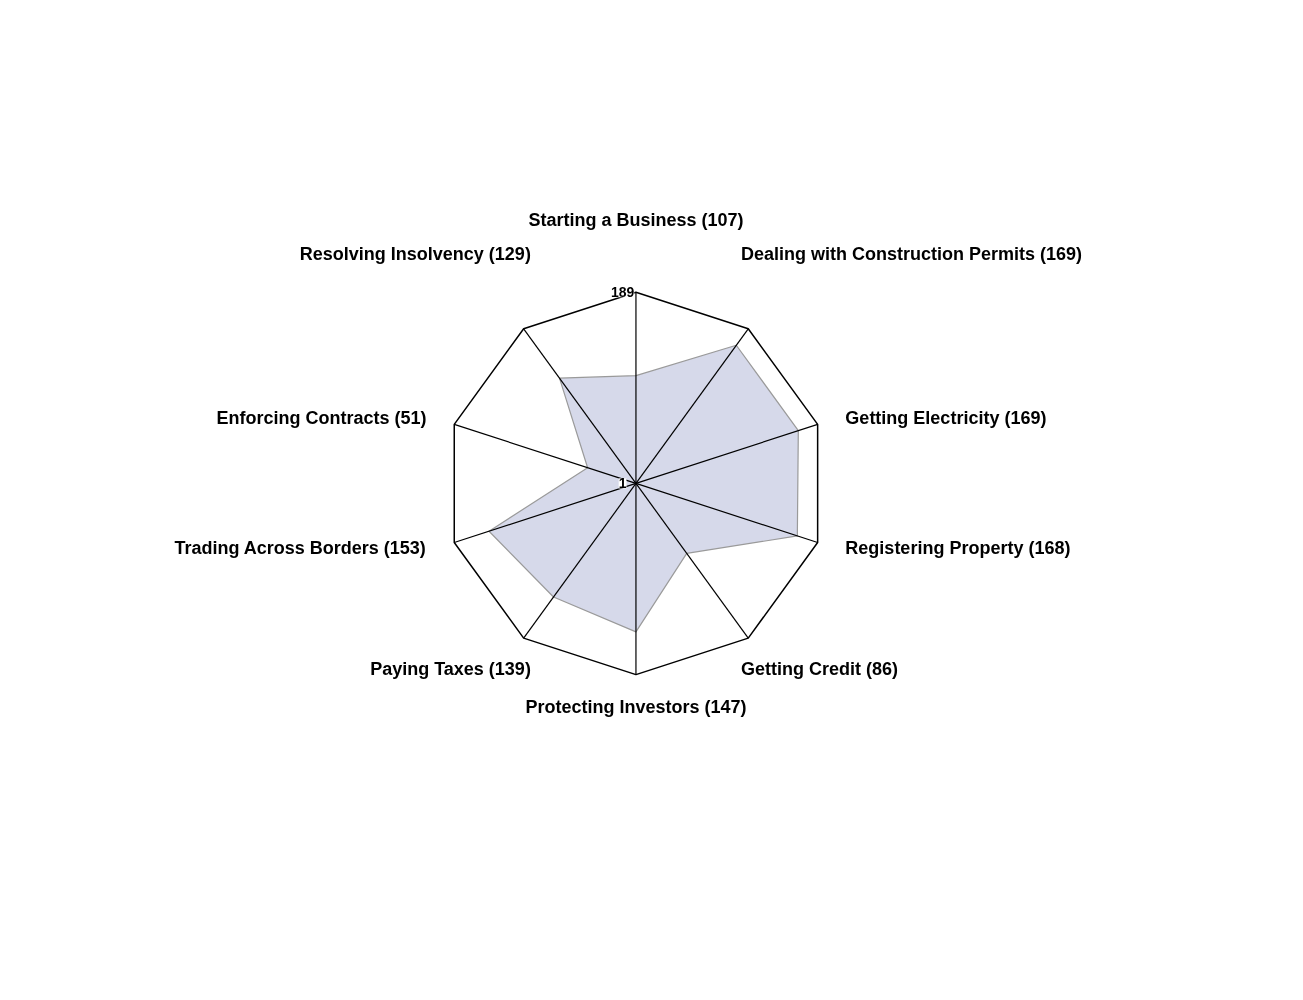 This screenshot has width=1303, height=1000. What do you see at coordinates (636, 219) in the screenshot?
I see `spoke-label: Starting a Business (107)` at bounding box center [636, 219].